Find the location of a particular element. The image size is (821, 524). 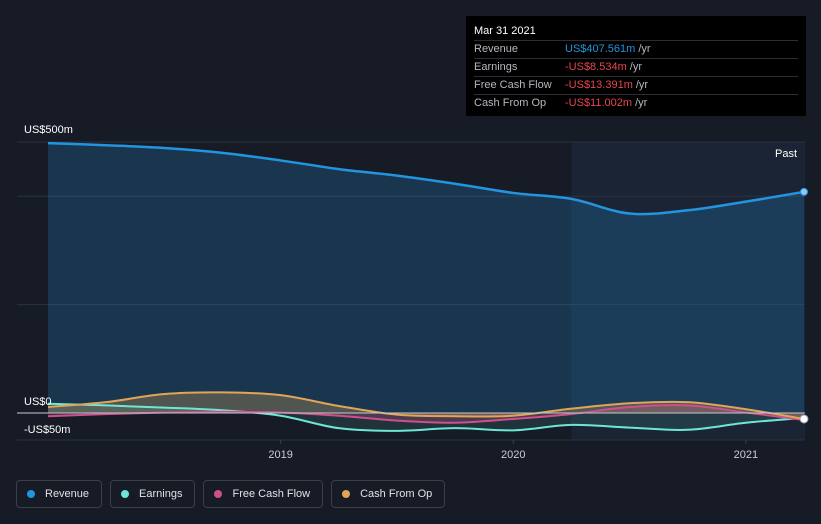

tooltip-row-revenue: Revenue US$407.561m /yr is located at coordinates (636, 49).